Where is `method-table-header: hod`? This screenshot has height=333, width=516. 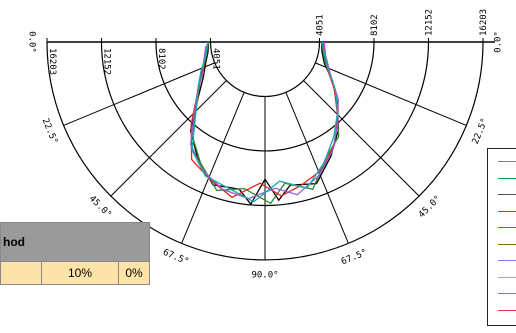 method-table-header: hod is located at coordinates (75, 242).